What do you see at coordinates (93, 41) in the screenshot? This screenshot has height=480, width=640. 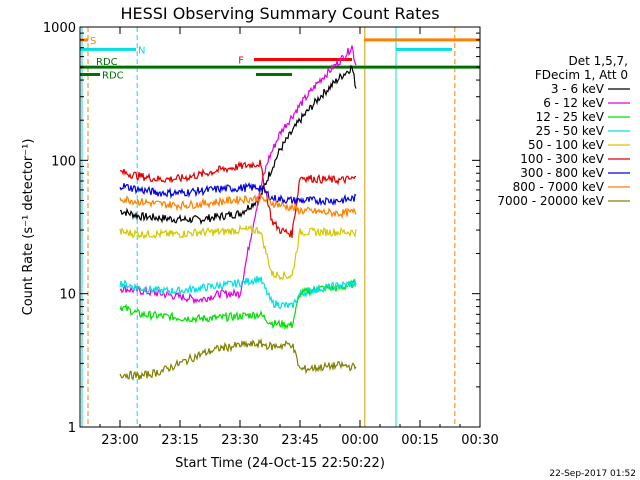 I see `status-bar-label-0: S` at bounding box center [93, 41].